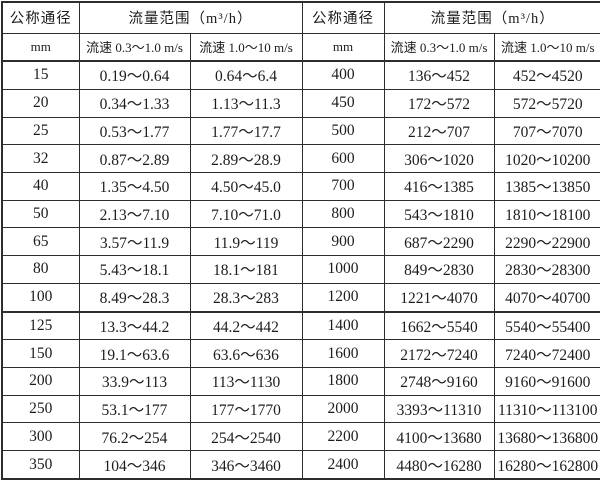  I want to click on left-flow-high-cell: 11.9～119, so click(246, 242).